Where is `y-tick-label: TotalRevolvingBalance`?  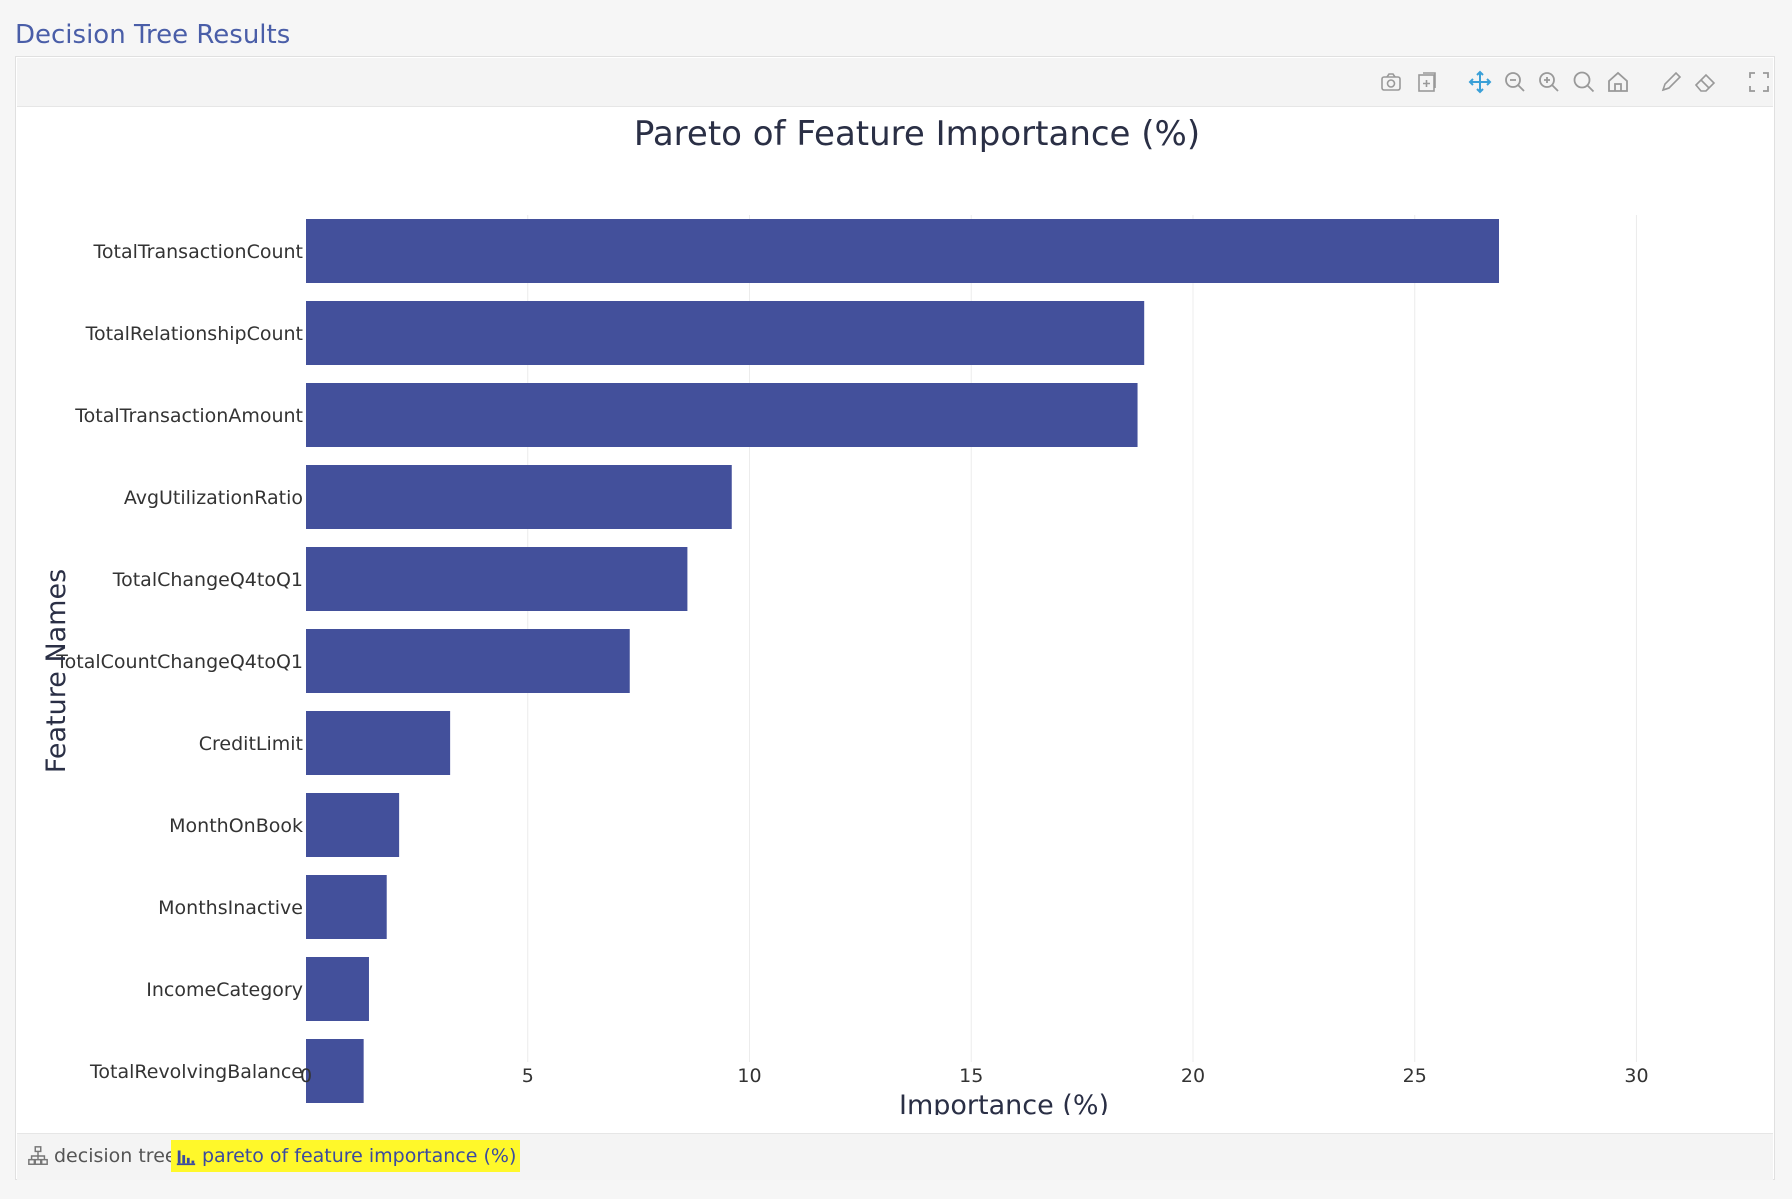 y-tick-label: TotalRevolvingBalance is located at coordinates (196, 1072).